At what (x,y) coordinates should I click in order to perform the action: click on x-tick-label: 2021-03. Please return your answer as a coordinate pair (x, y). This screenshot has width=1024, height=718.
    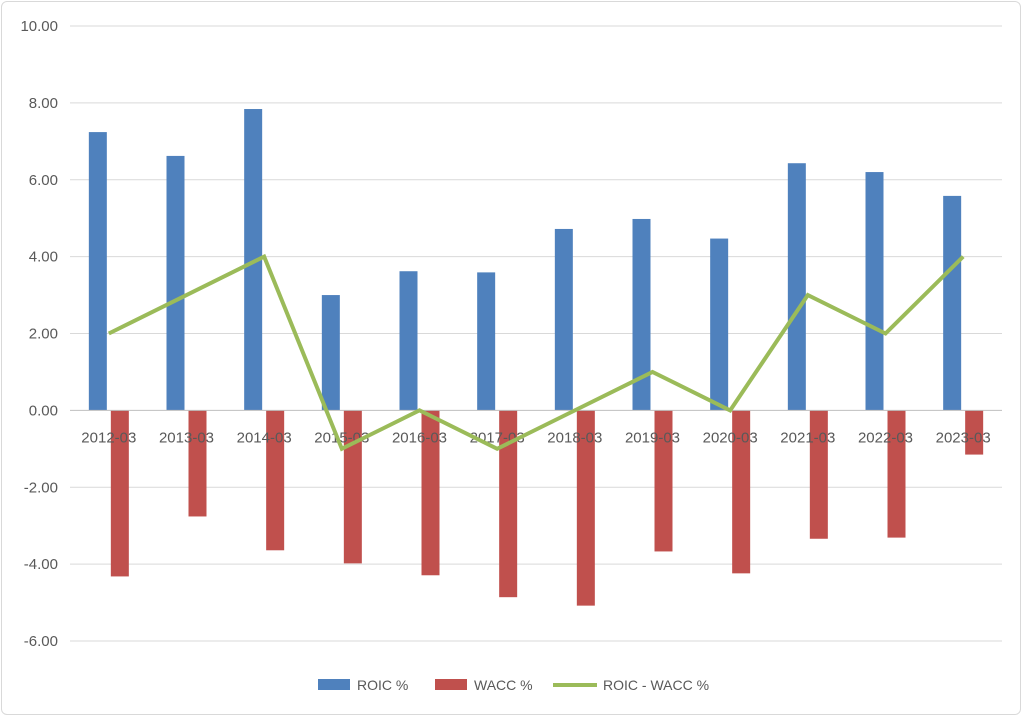
    Looking at the image, I should click on (807, 437).